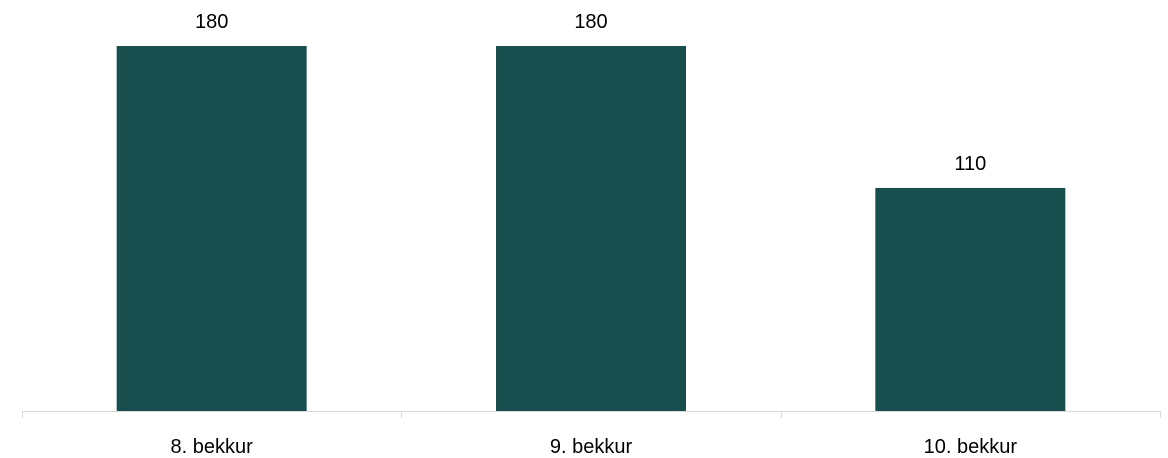 This screenshot has width=1168, height=458. Describe the element at coordinates (211, 22) in the screenshot. I see `data-label-1: 180` at that location.